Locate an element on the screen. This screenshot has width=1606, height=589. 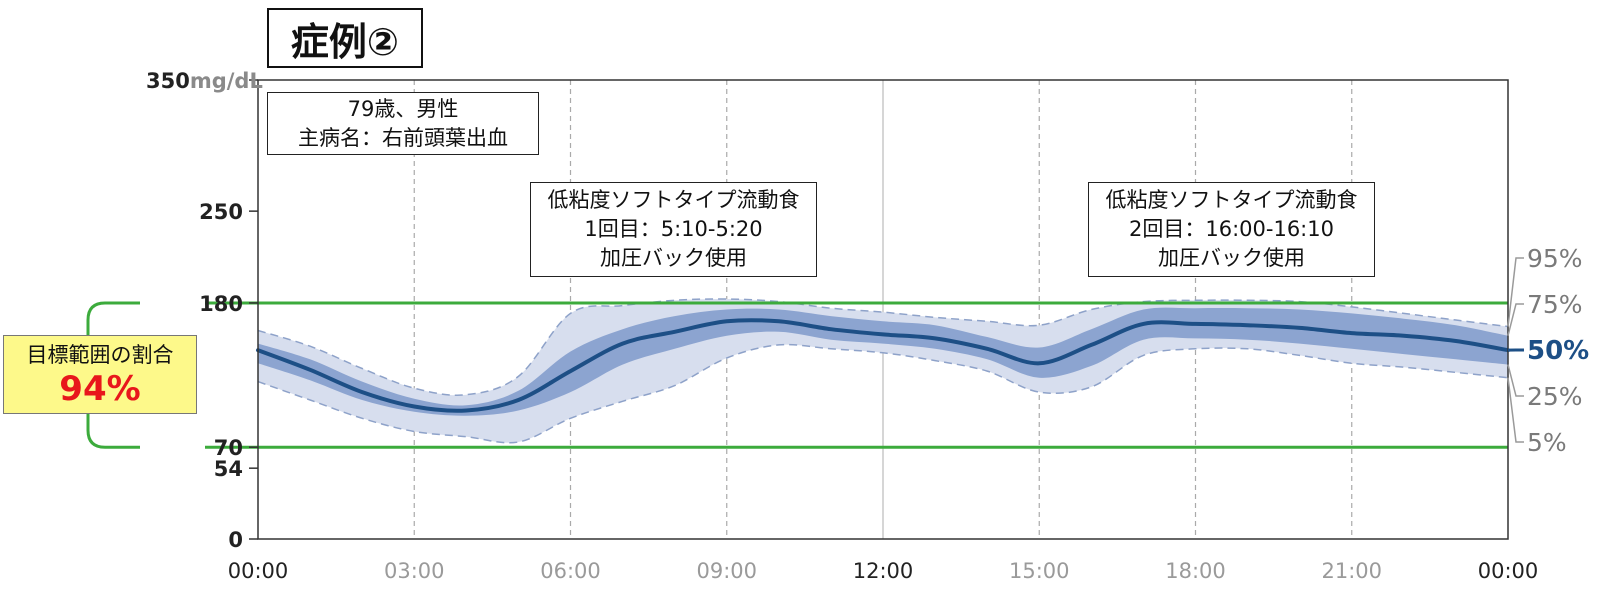
meal-2-type: 低粘度ソフトタイプ流動食 is located at coordinates (1231, 200).